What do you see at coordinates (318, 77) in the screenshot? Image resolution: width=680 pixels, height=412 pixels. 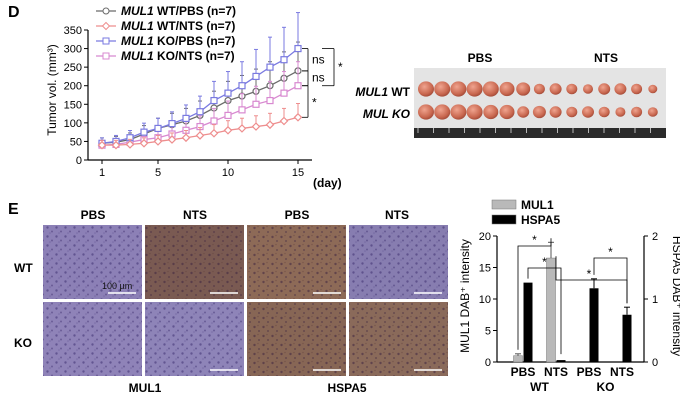 I see `significance-label: ns` at bounding box center [318, 77].